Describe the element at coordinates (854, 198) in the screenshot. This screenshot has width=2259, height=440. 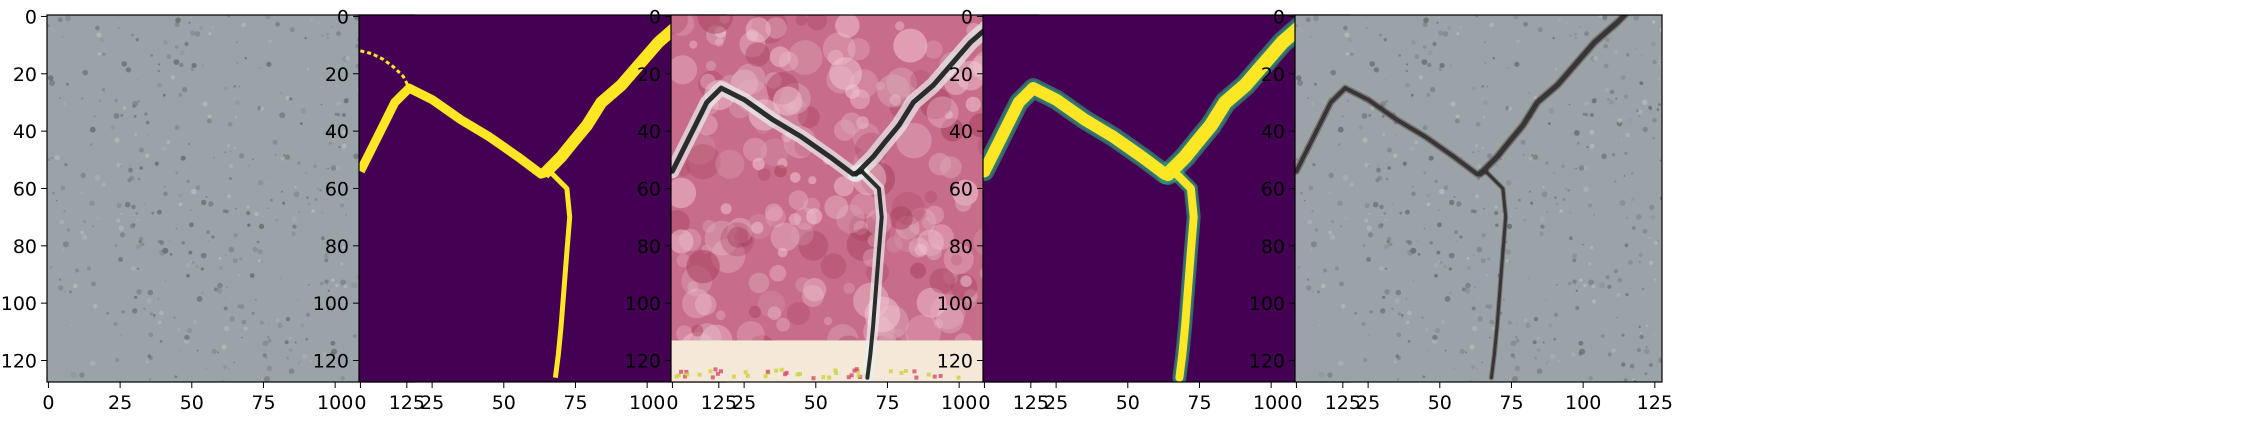
I see `panel-generated-crack-image` at that location.